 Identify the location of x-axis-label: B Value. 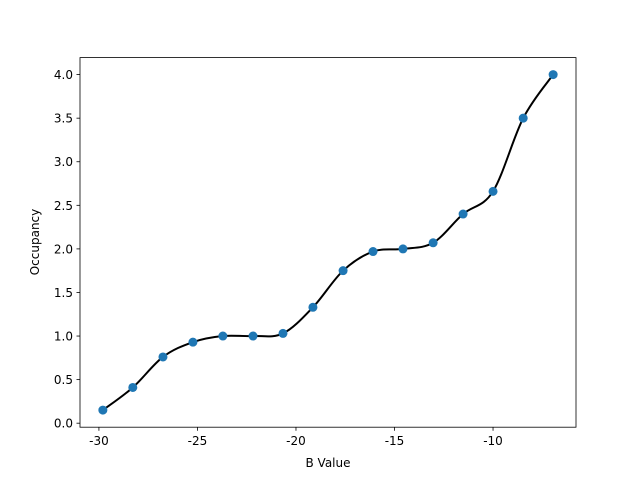
(328, 463).